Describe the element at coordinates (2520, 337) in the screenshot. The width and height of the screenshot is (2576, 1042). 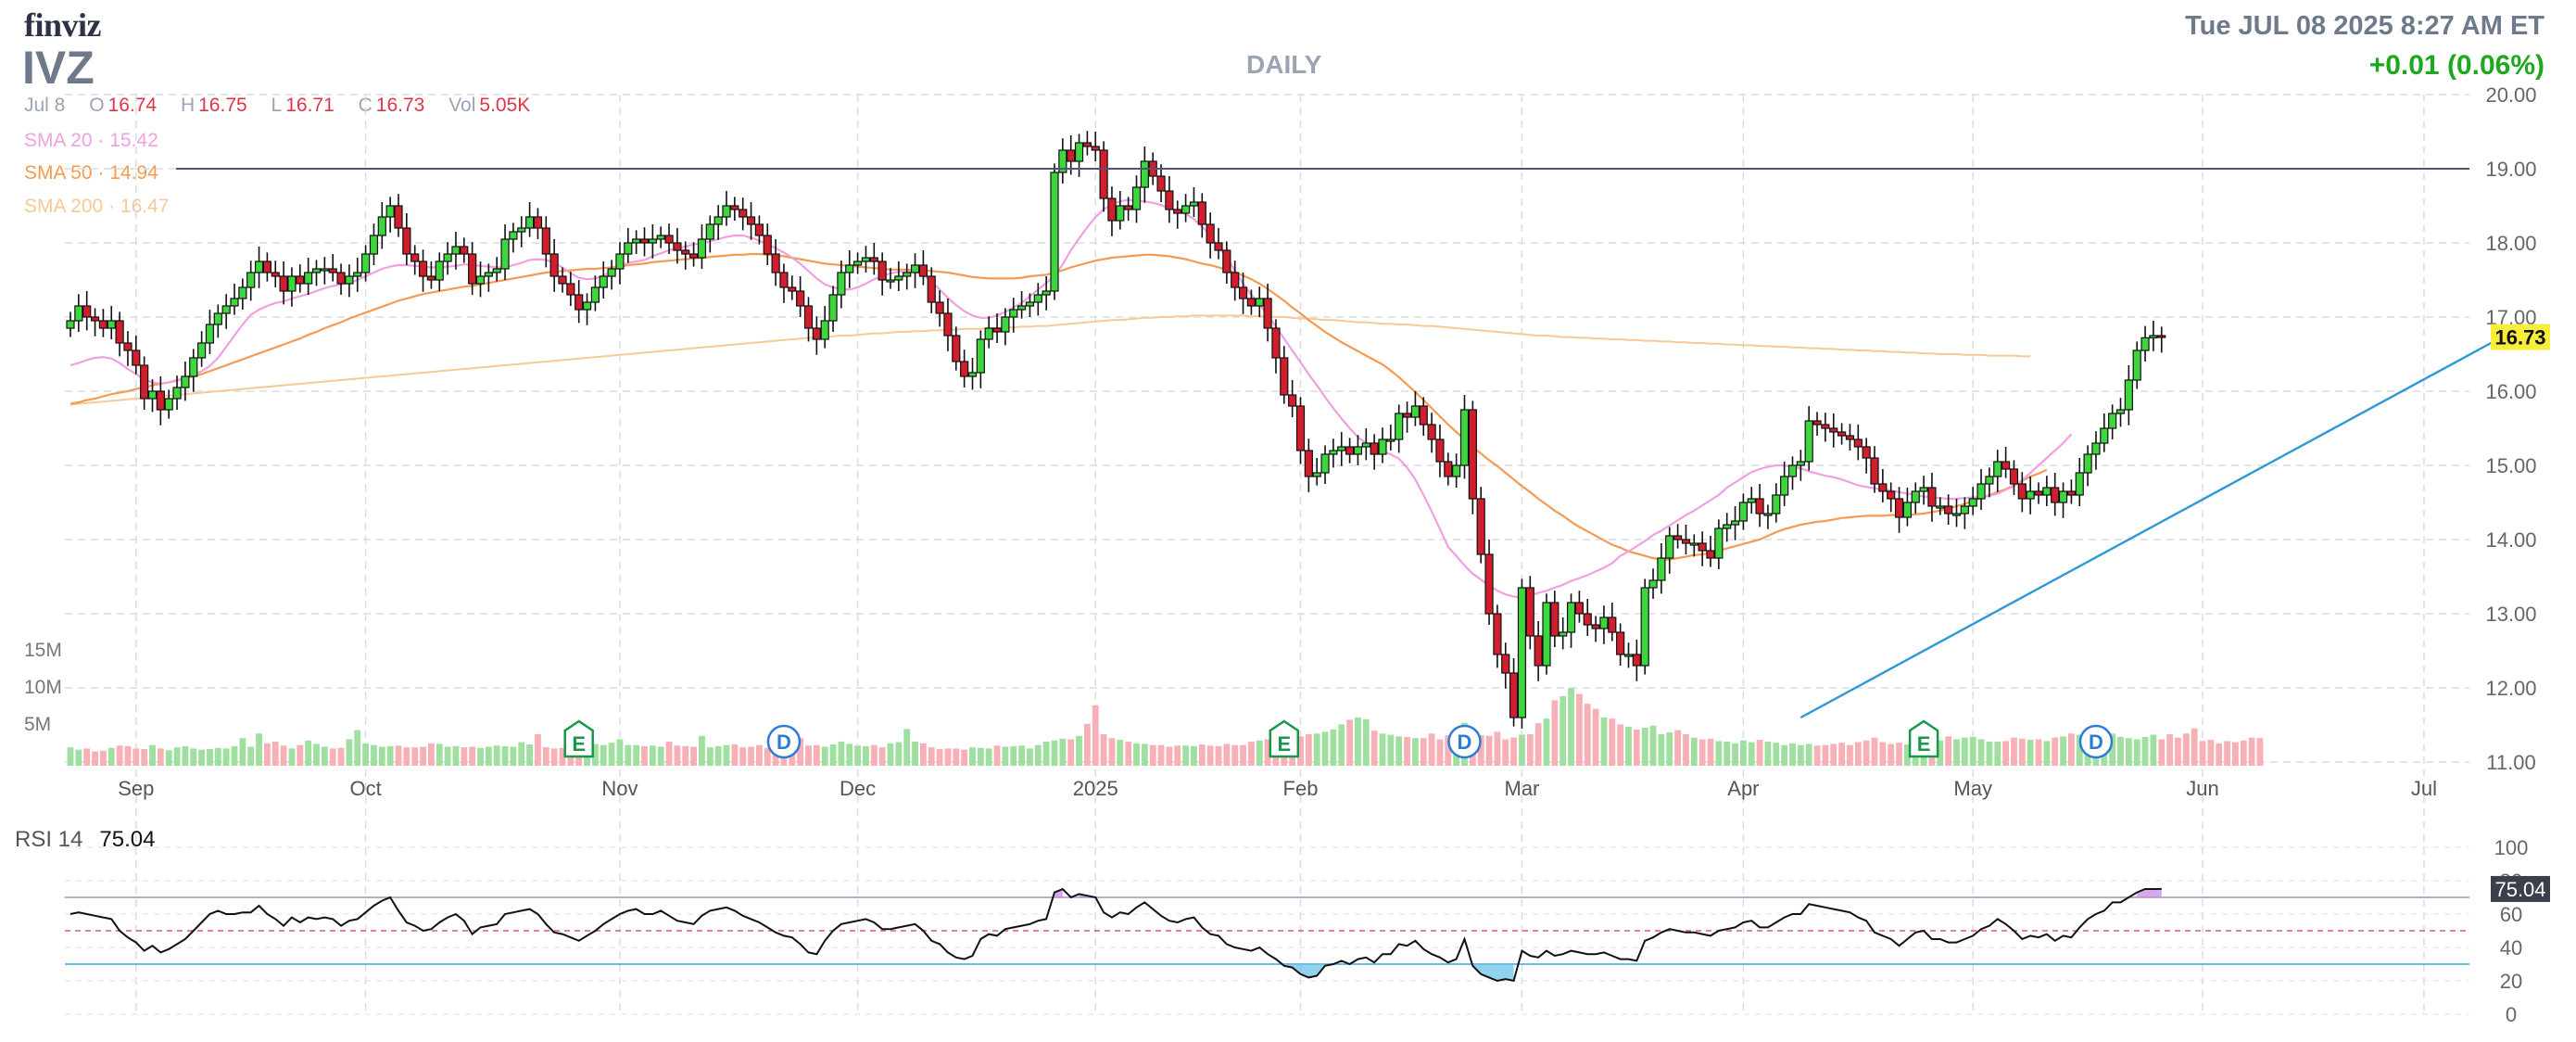
I see `price-tag-bg` at that location.